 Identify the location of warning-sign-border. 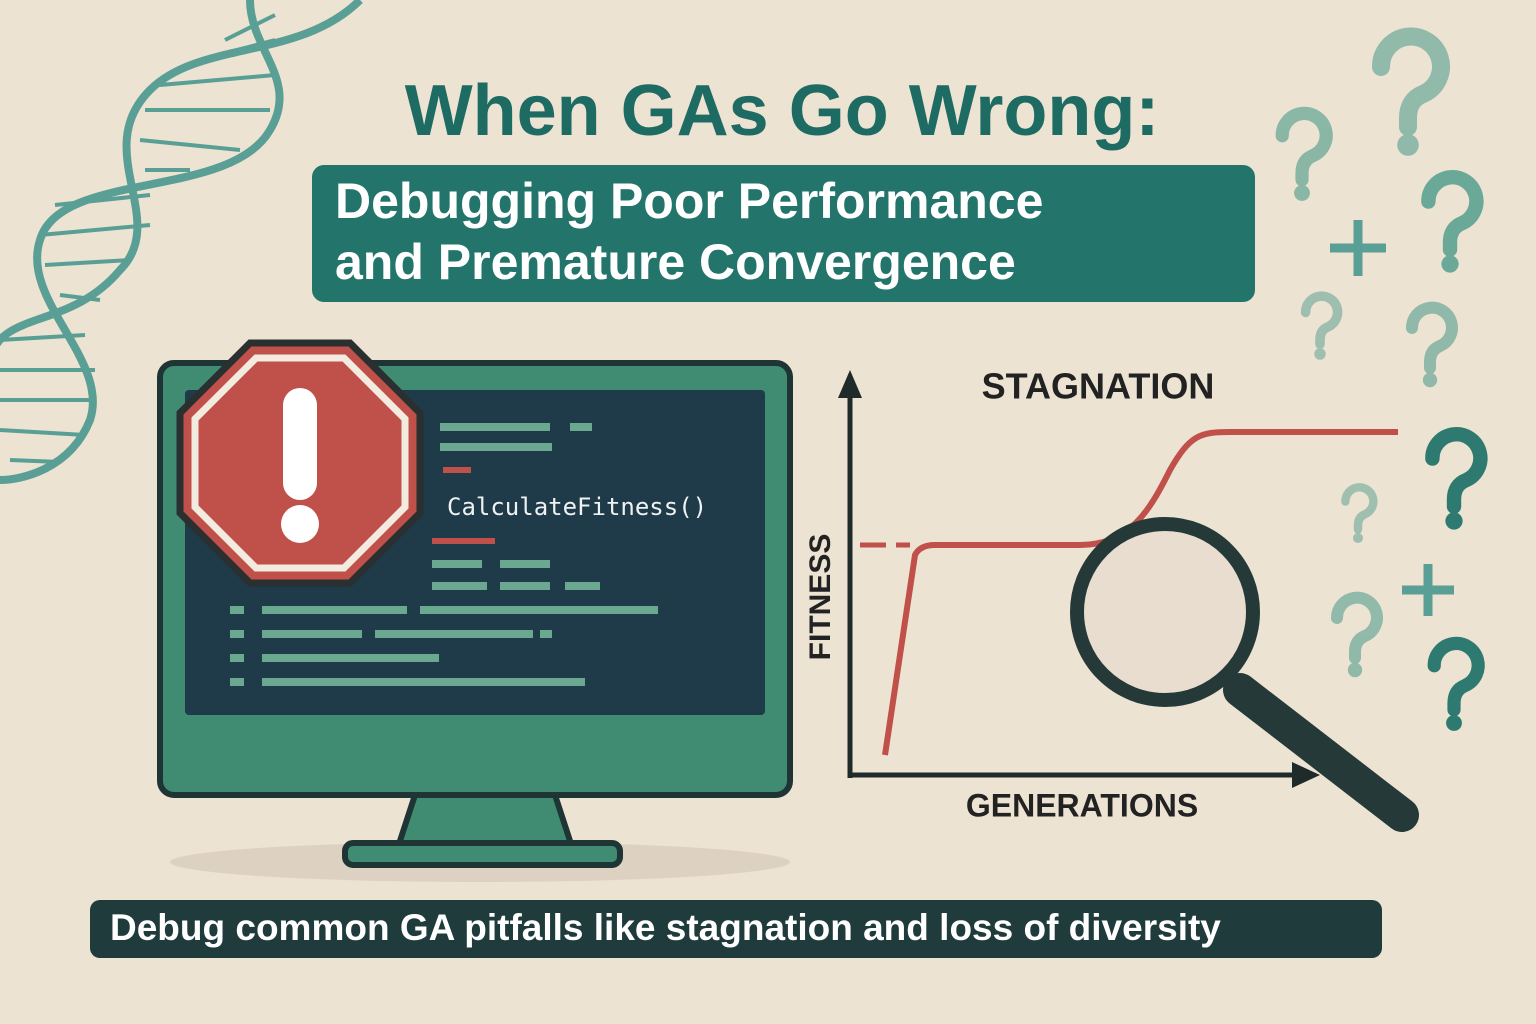
(300, 463).